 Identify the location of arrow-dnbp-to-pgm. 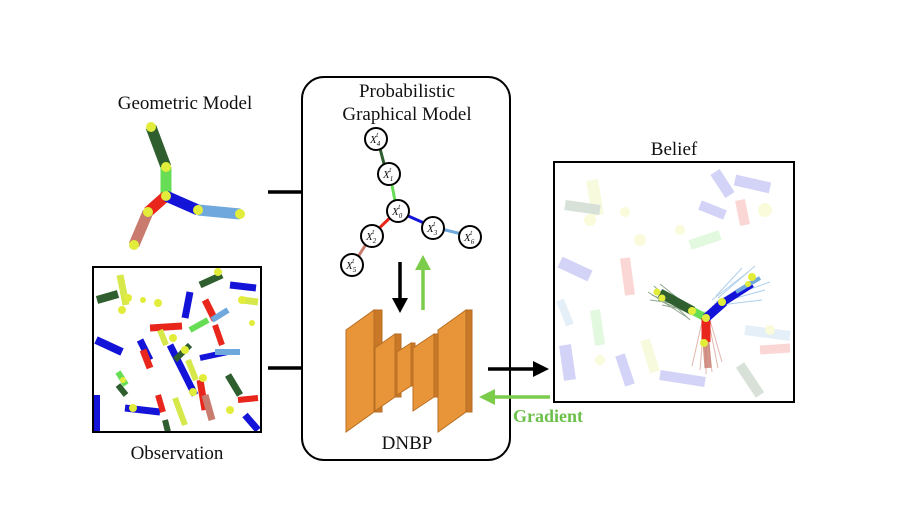
(423, 282).